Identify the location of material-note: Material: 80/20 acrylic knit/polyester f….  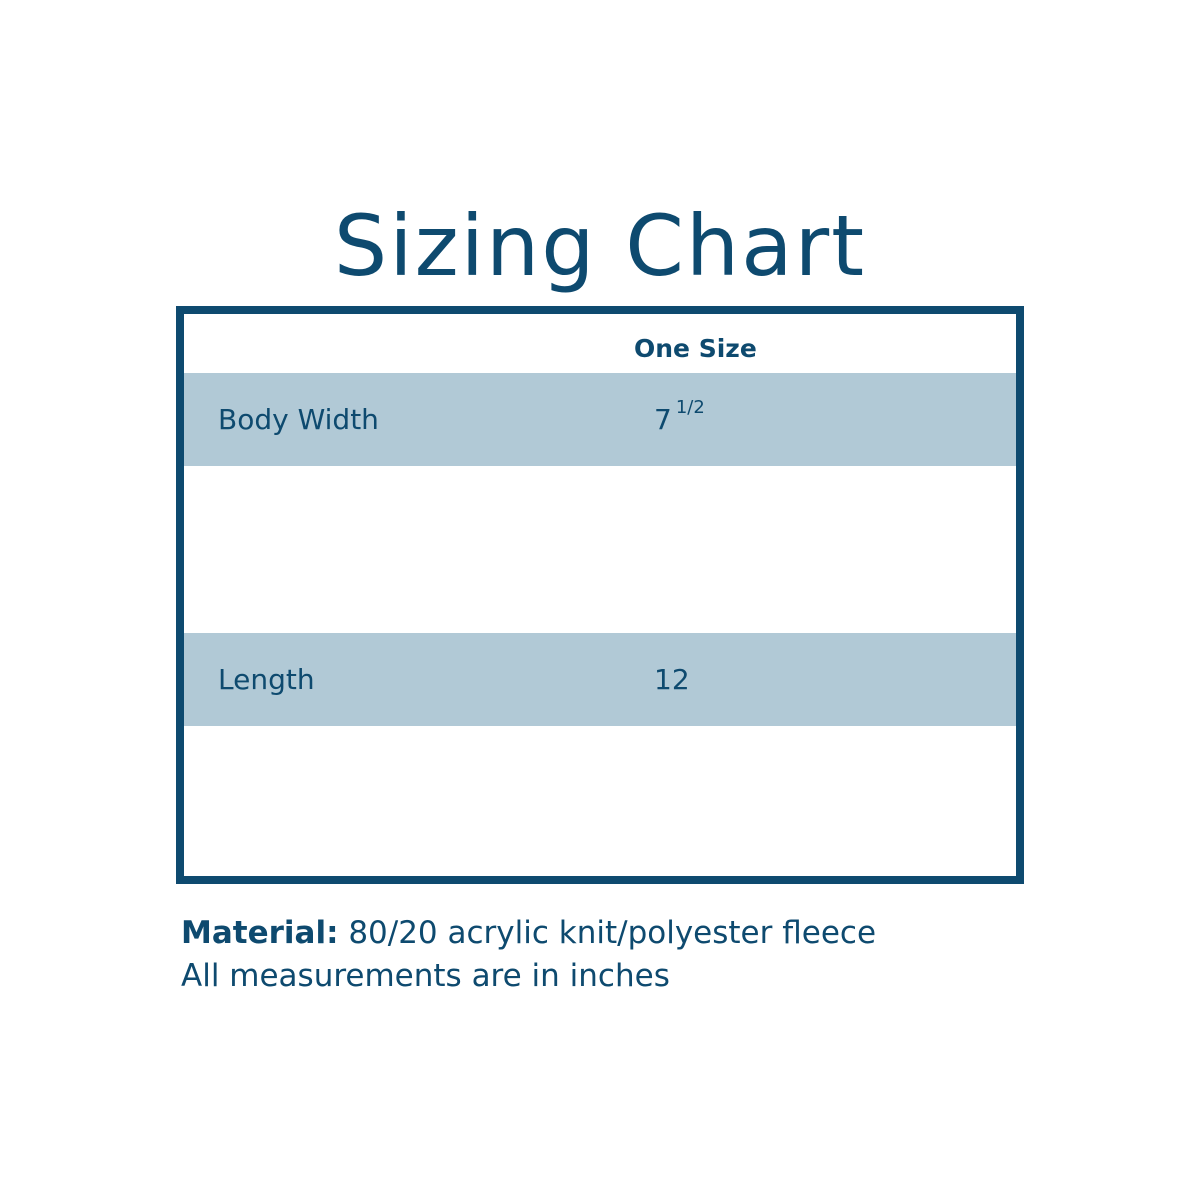
(528, 933).